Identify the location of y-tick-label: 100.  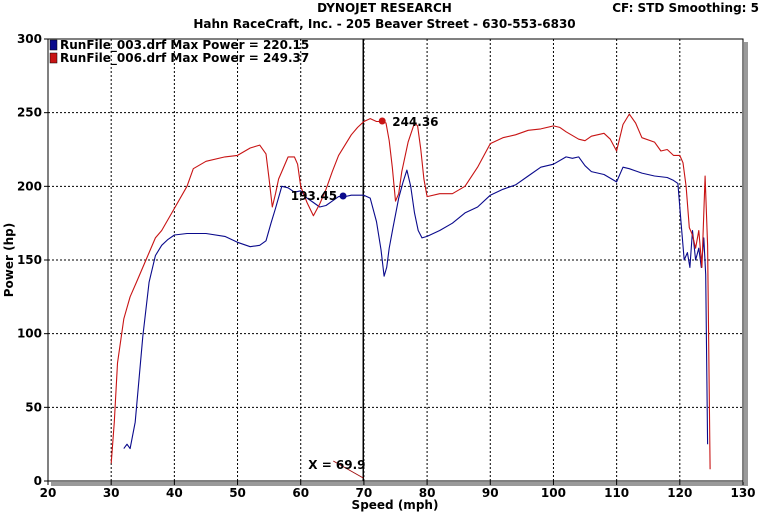
(29, 334).